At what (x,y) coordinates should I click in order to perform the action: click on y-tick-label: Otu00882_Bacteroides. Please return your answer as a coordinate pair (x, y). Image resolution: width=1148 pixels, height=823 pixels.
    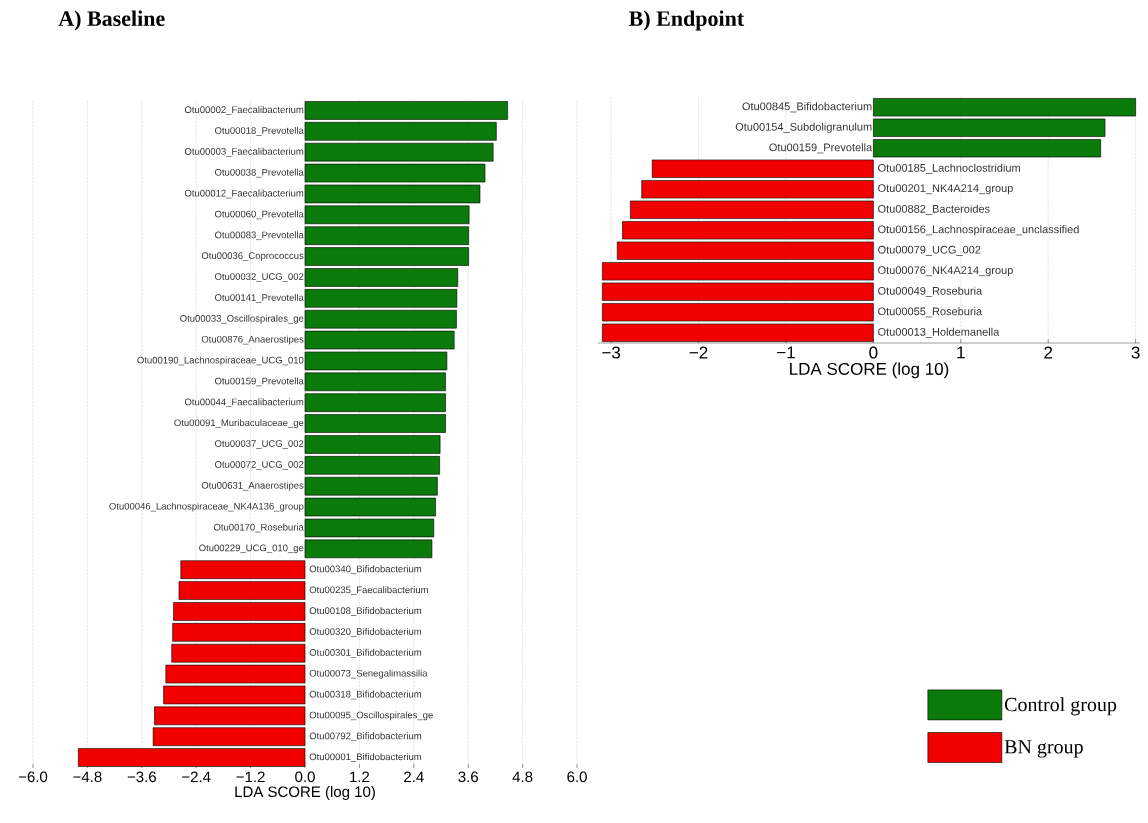
    Looking at the image, I should click on (934, 209).